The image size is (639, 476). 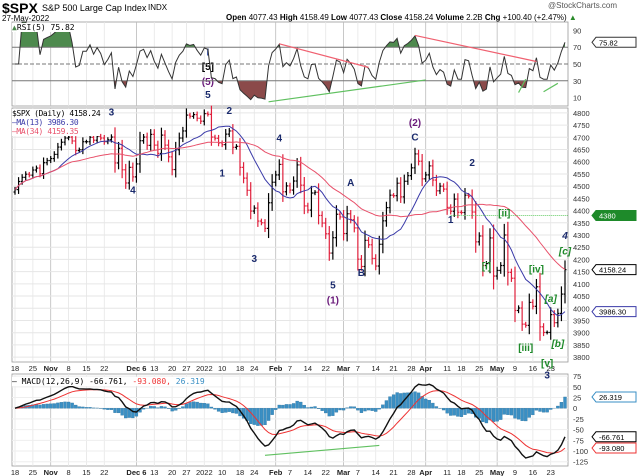 What do you see at coordinates (581, 137) in the screenshot?
I see `y-tick-label: 4700` at bounding box center [581, 137].